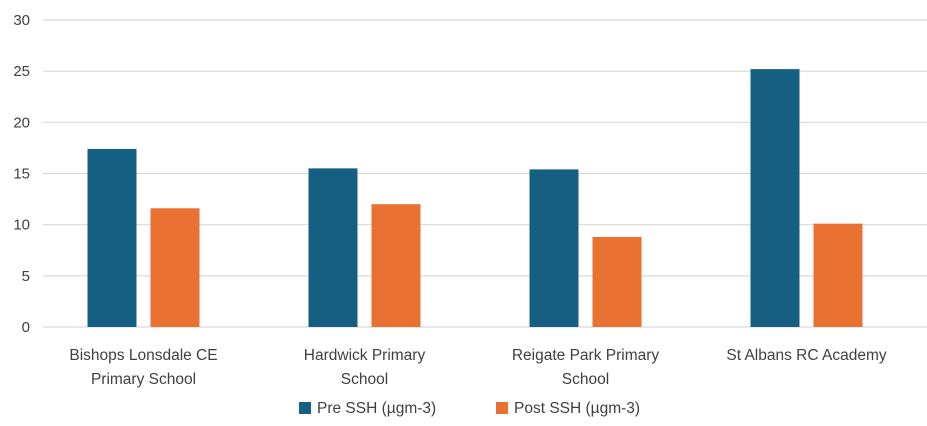 Image resolution: width=927 pixels, height=426 pixels. I want to click on y-tick-label: 15, so click(21, 174).